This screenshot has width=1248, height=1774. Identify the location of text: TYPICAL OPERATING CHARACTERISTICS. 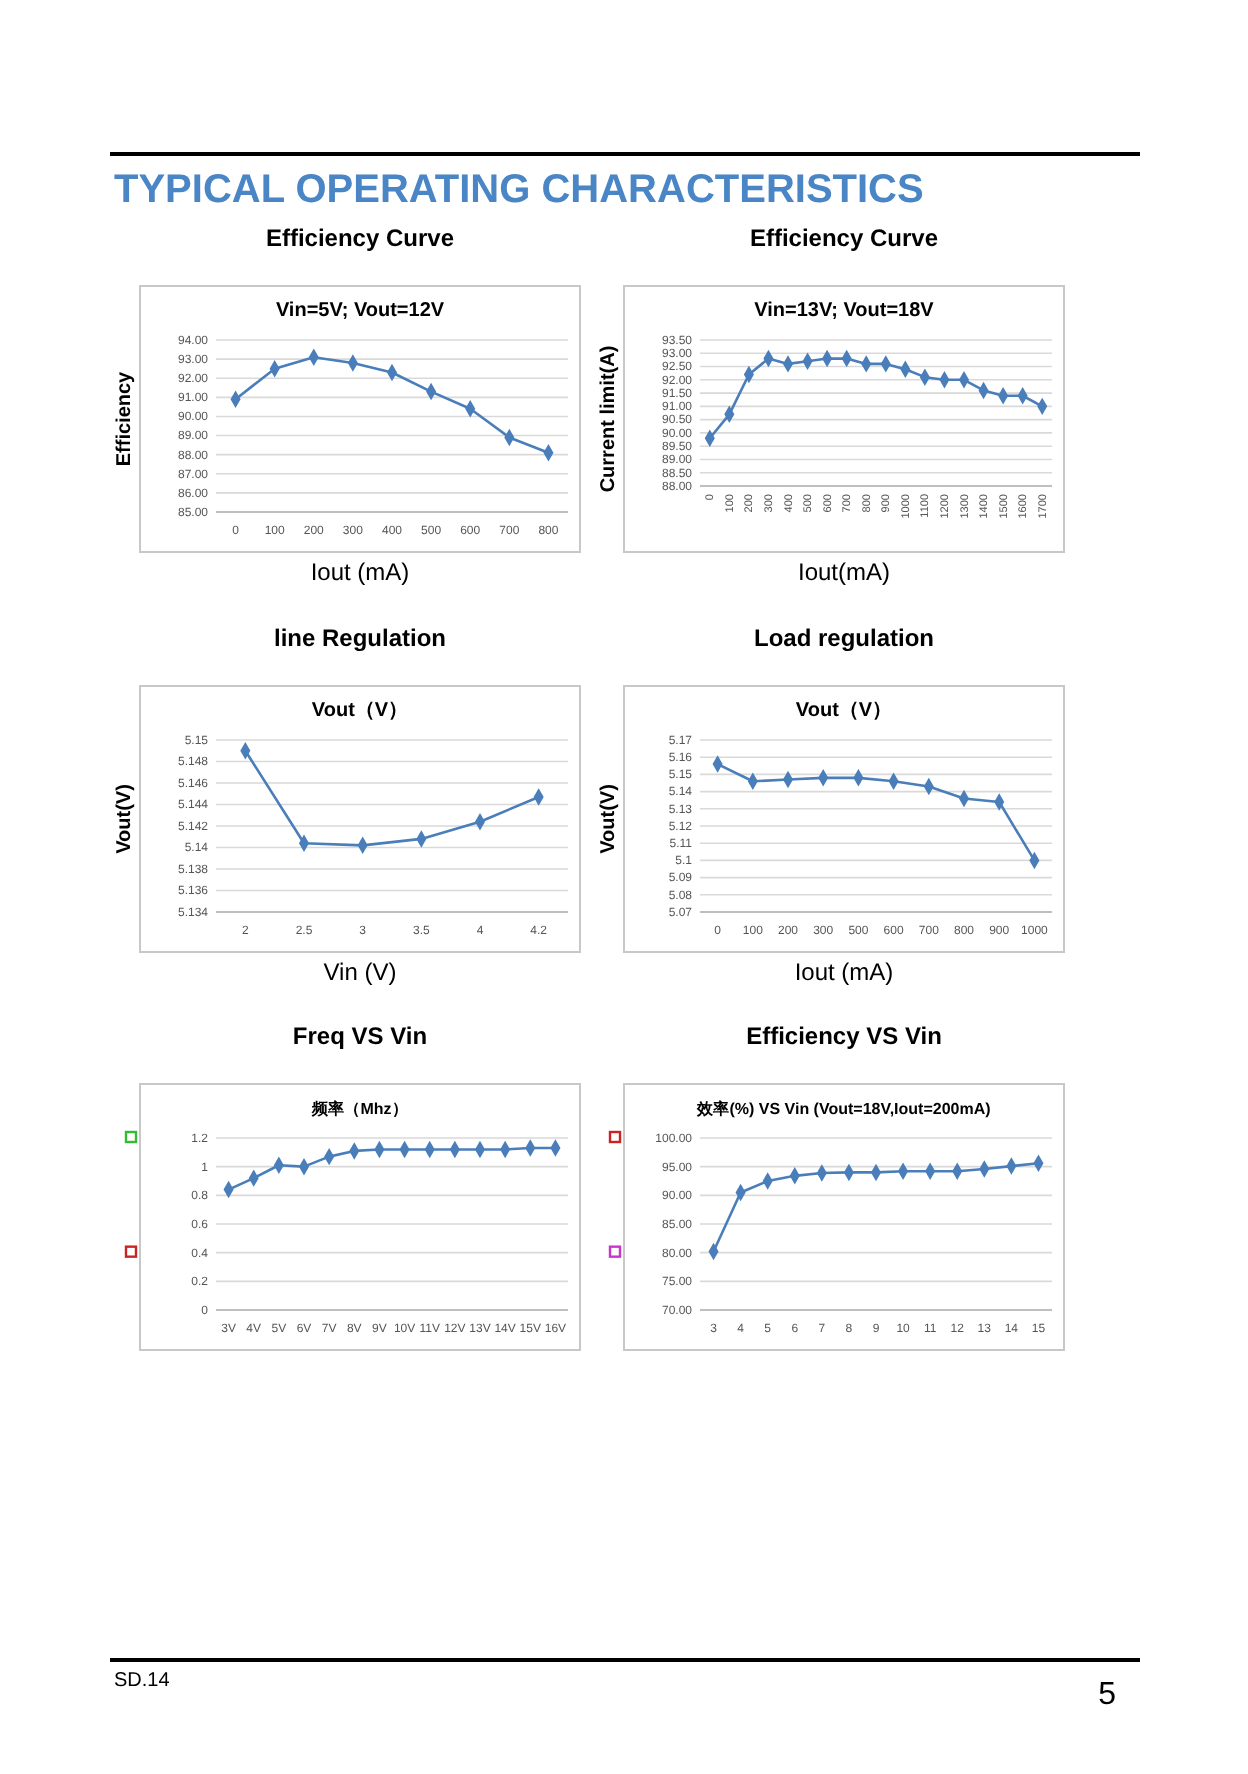
(519, 190).